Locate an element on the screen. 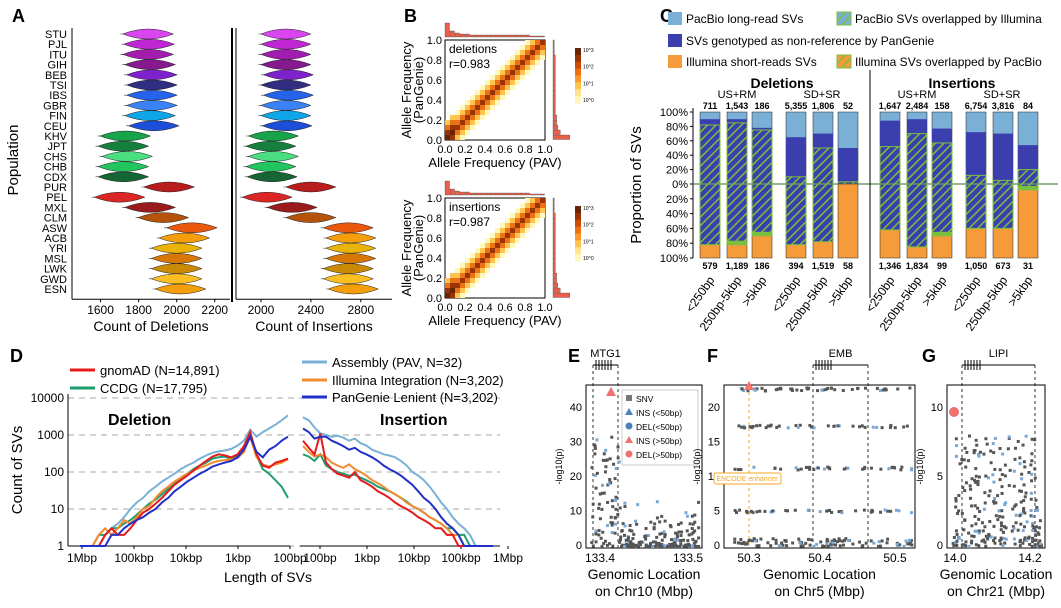 This screenshot has width=1061, height=608. panel-letter-E: E is located at coordinates (574, 356).